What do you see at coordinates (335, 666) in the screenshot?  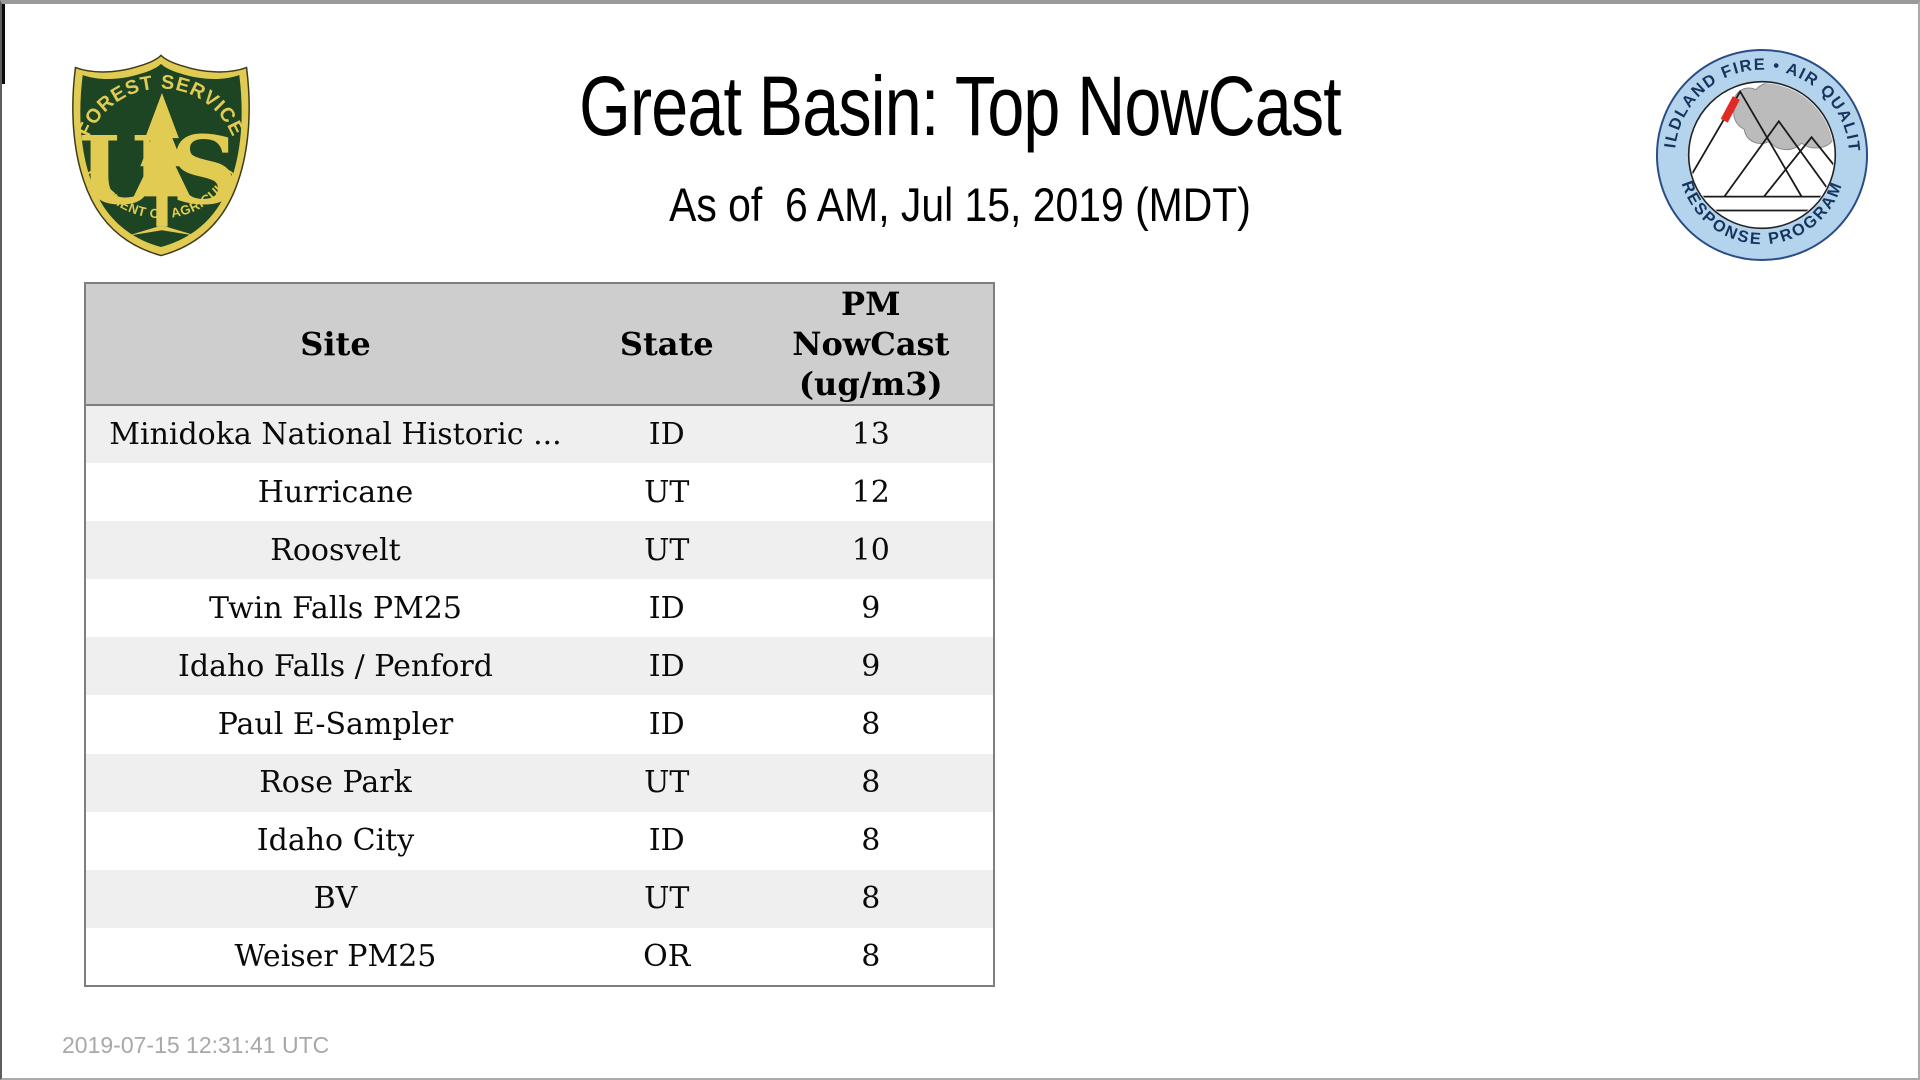 I see `site-cell: Idaho Falls / Penford` at bounding box center [335, 666].